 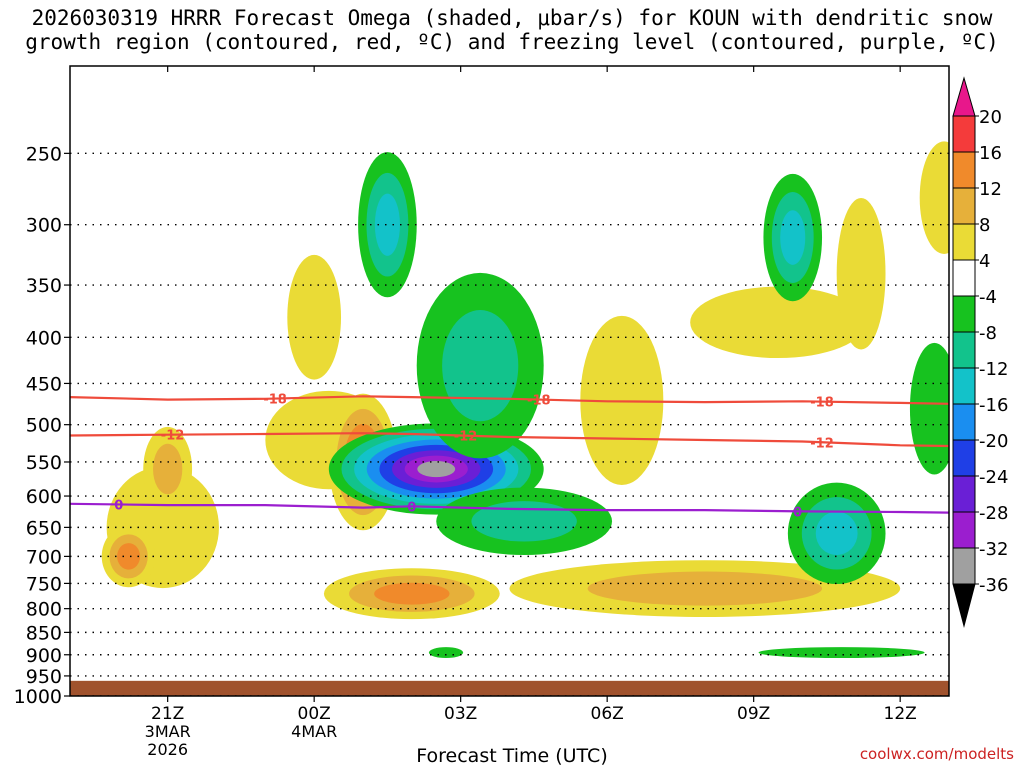 What do you see at coordinates (168, 731) in the screenshot?
I see `x-tick-sublabel-21Z-0: 3MAR` at bounding box center [168, 731].